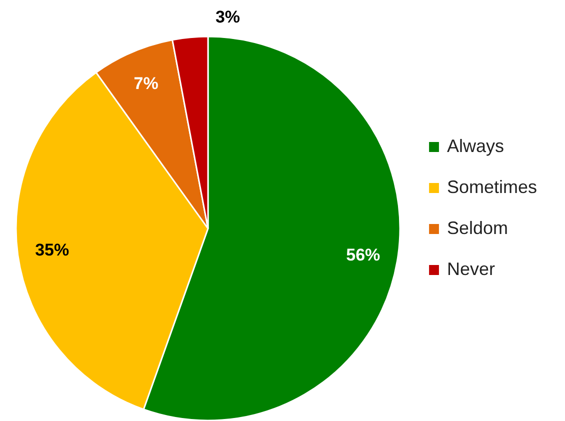 The height and width of the screenshot is (421, 565). Describe the element at coordinates (227, 16) in the screenshot. I see `data-label: 3%` at that location.